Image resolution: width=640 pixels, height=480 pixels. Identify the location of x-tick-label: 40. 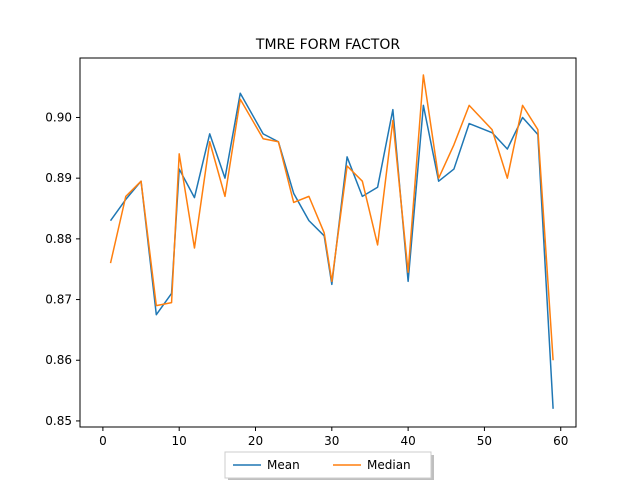
(407, 441).